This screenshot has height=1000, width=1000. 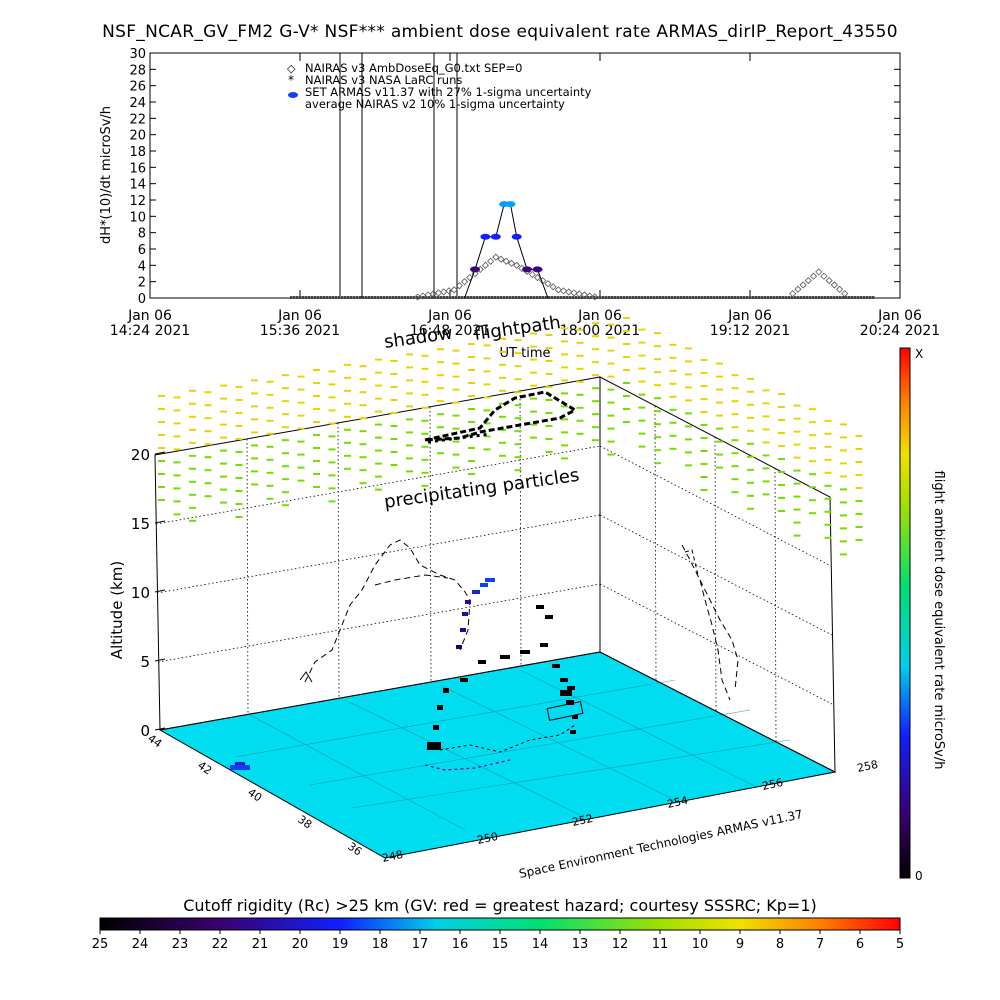 I want to click on longitude-tick-label: 254, so click(x=677, y=802).